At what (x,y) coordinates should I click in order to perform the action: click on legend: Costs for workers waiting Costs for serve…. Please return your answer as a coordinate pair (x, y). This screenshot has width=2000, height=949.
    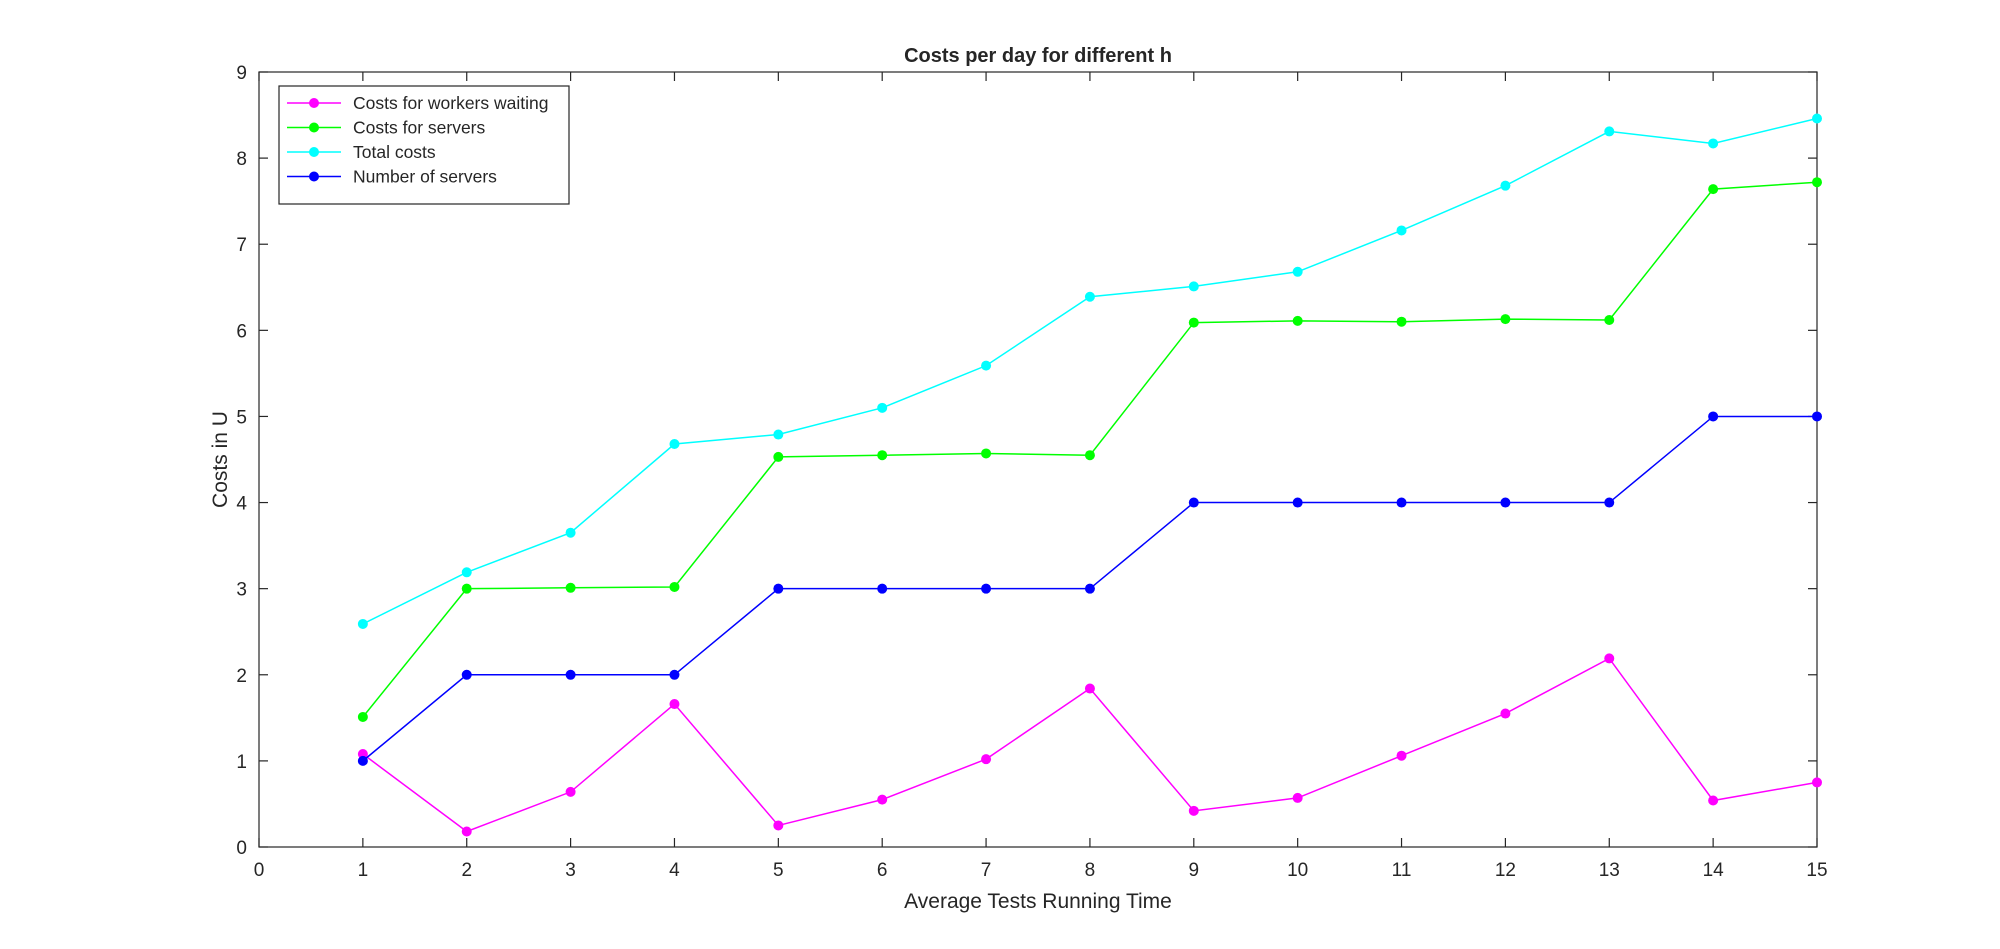
    Looking at the image, I should click on (424, 145).